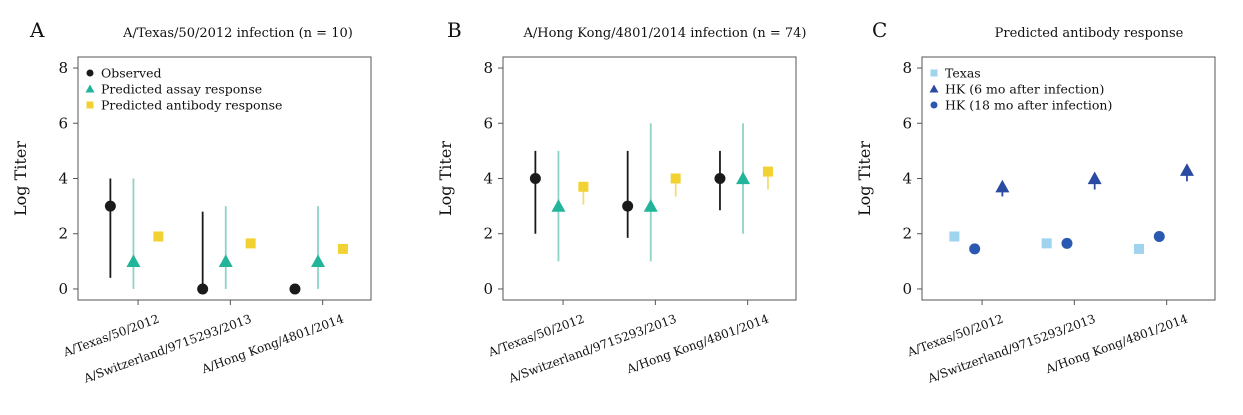 Image resolution: width=1243 pixels, height=415 pixels. I want to click on panel-letter: A, so click(37, 30).